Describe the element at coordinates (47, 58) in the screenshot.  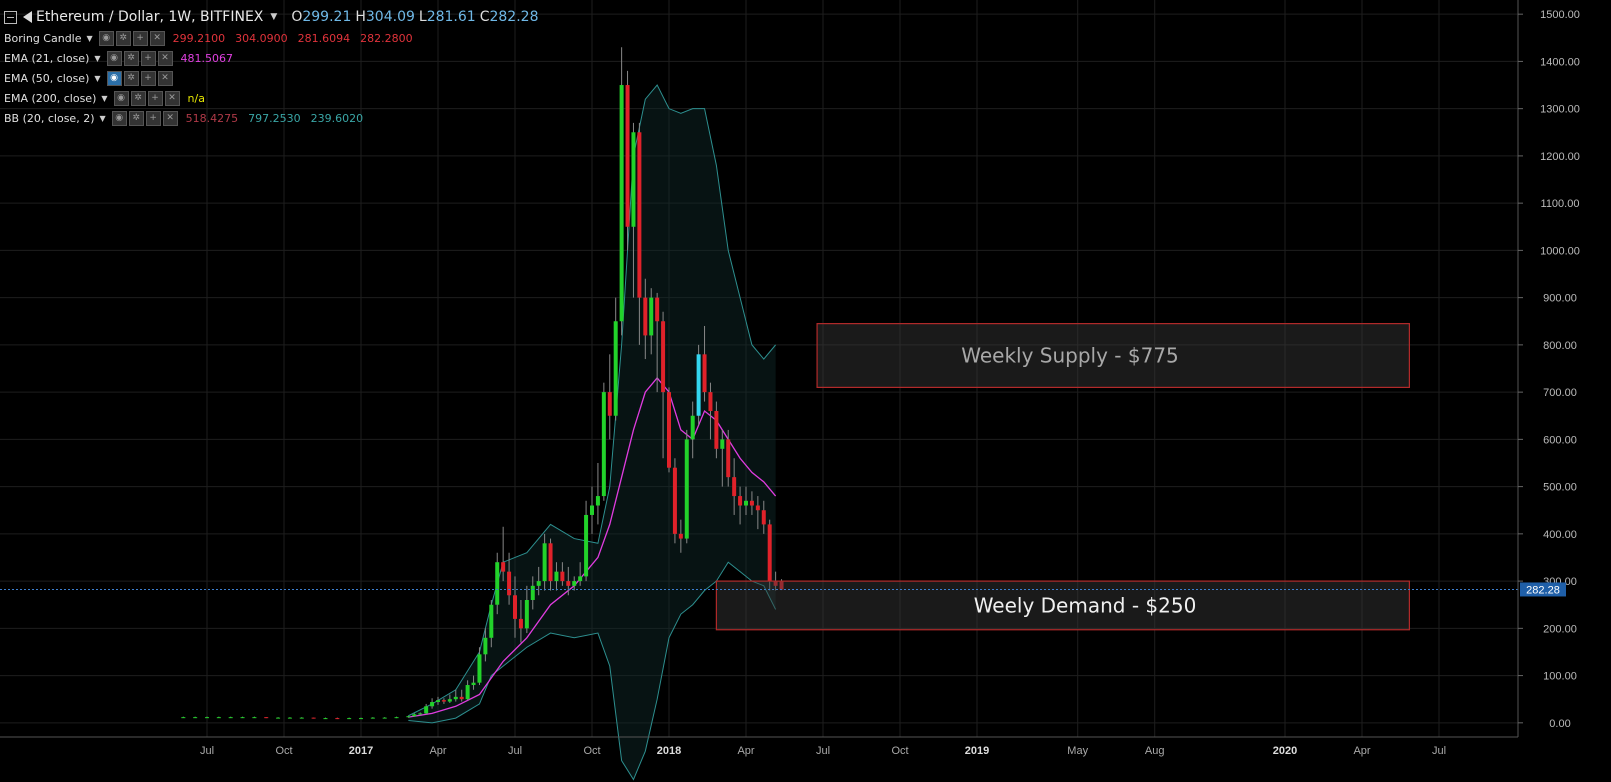
I see `indicator-name: EMA (21, close)` at that location.